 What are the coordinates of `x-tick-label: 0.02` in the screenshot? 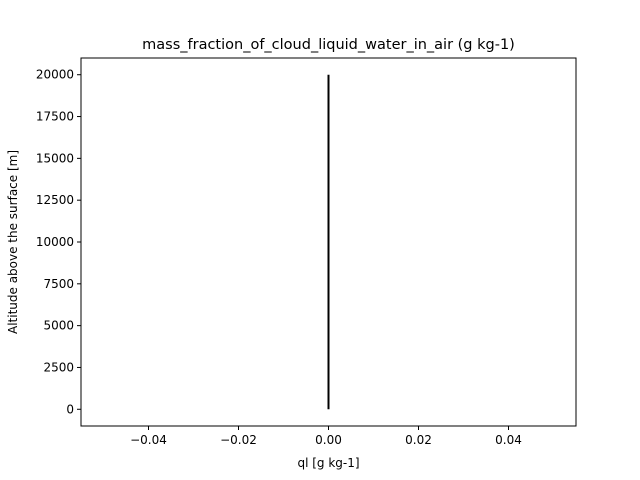 It's located at (418, 440).